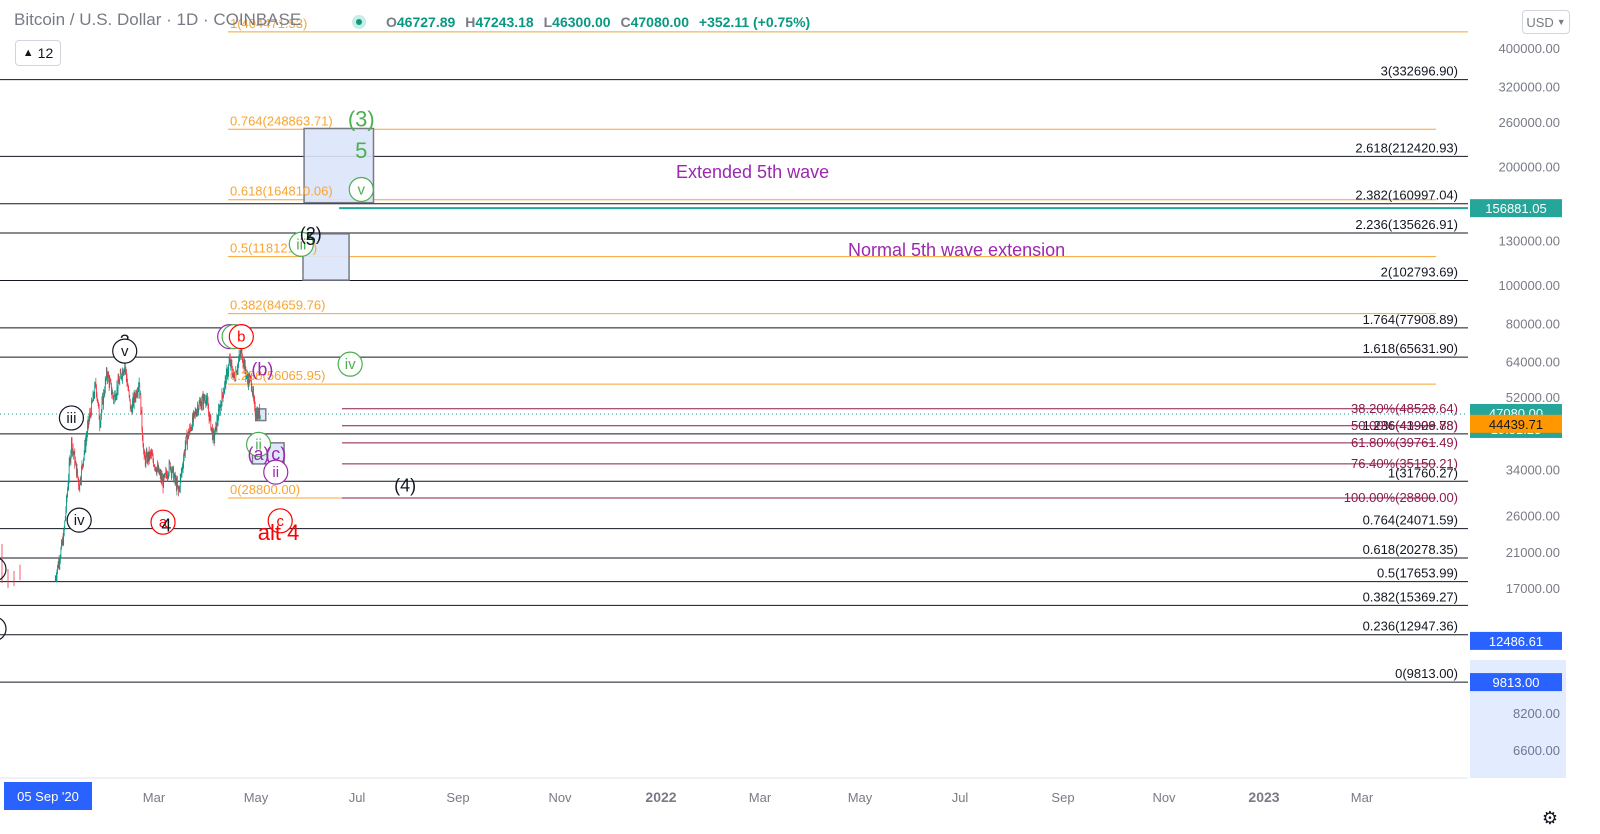 This screenshot has height=834, width=1600. I want to click on chevron-up-icon: ▲, so click(28, 53).